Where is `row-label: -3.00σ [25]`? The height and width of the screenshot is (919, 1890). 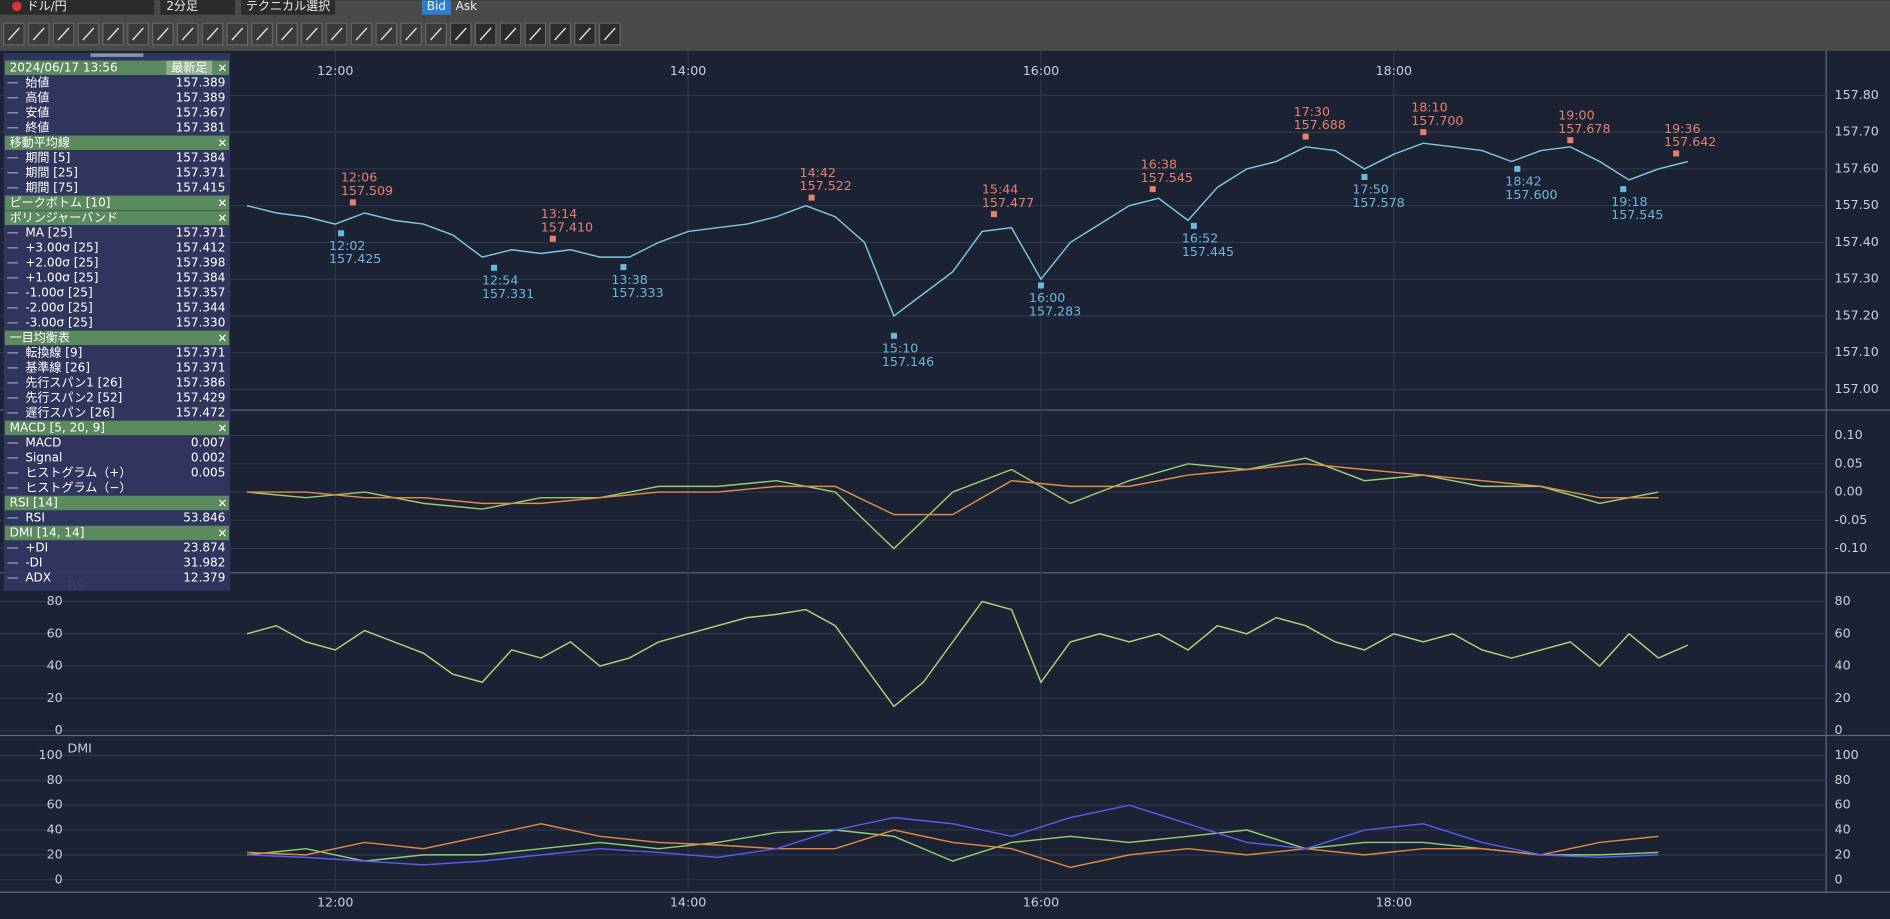
row-label: -3.00σ [25] is located at coordinates (58, 322).